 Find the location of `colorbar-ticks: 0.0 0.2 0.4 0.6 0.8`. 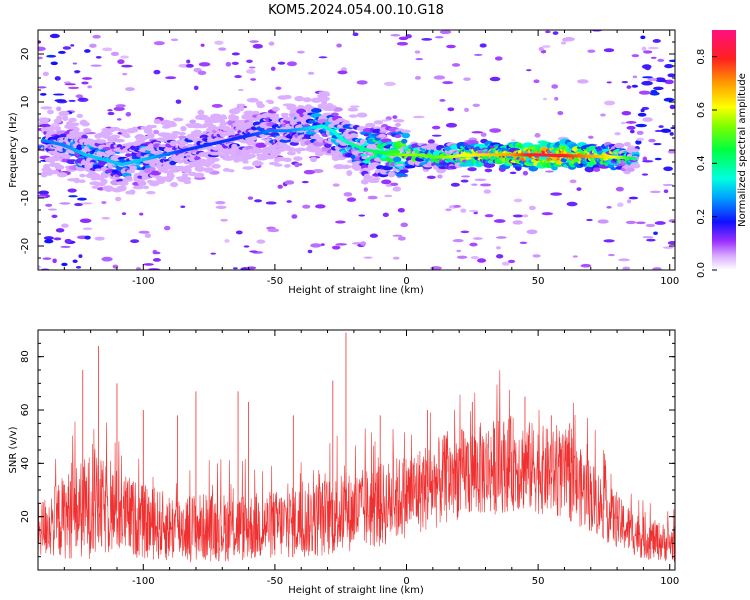

colorbar-ticks: 0.0 0.2 0.4 0.6 0.8 is located at coordinates (706, 163).